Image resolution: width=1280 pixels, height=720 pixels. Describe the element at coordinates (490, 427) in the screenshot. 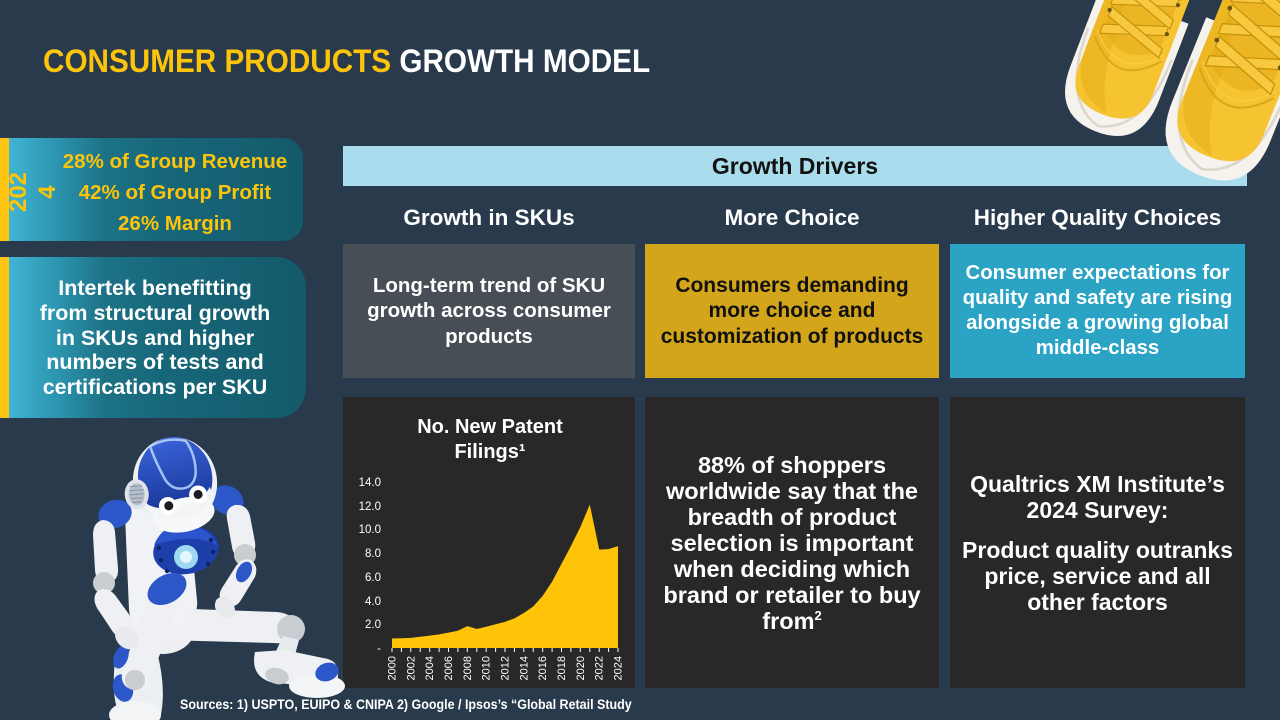

I see `svg-text: No. New Patent` at that location.